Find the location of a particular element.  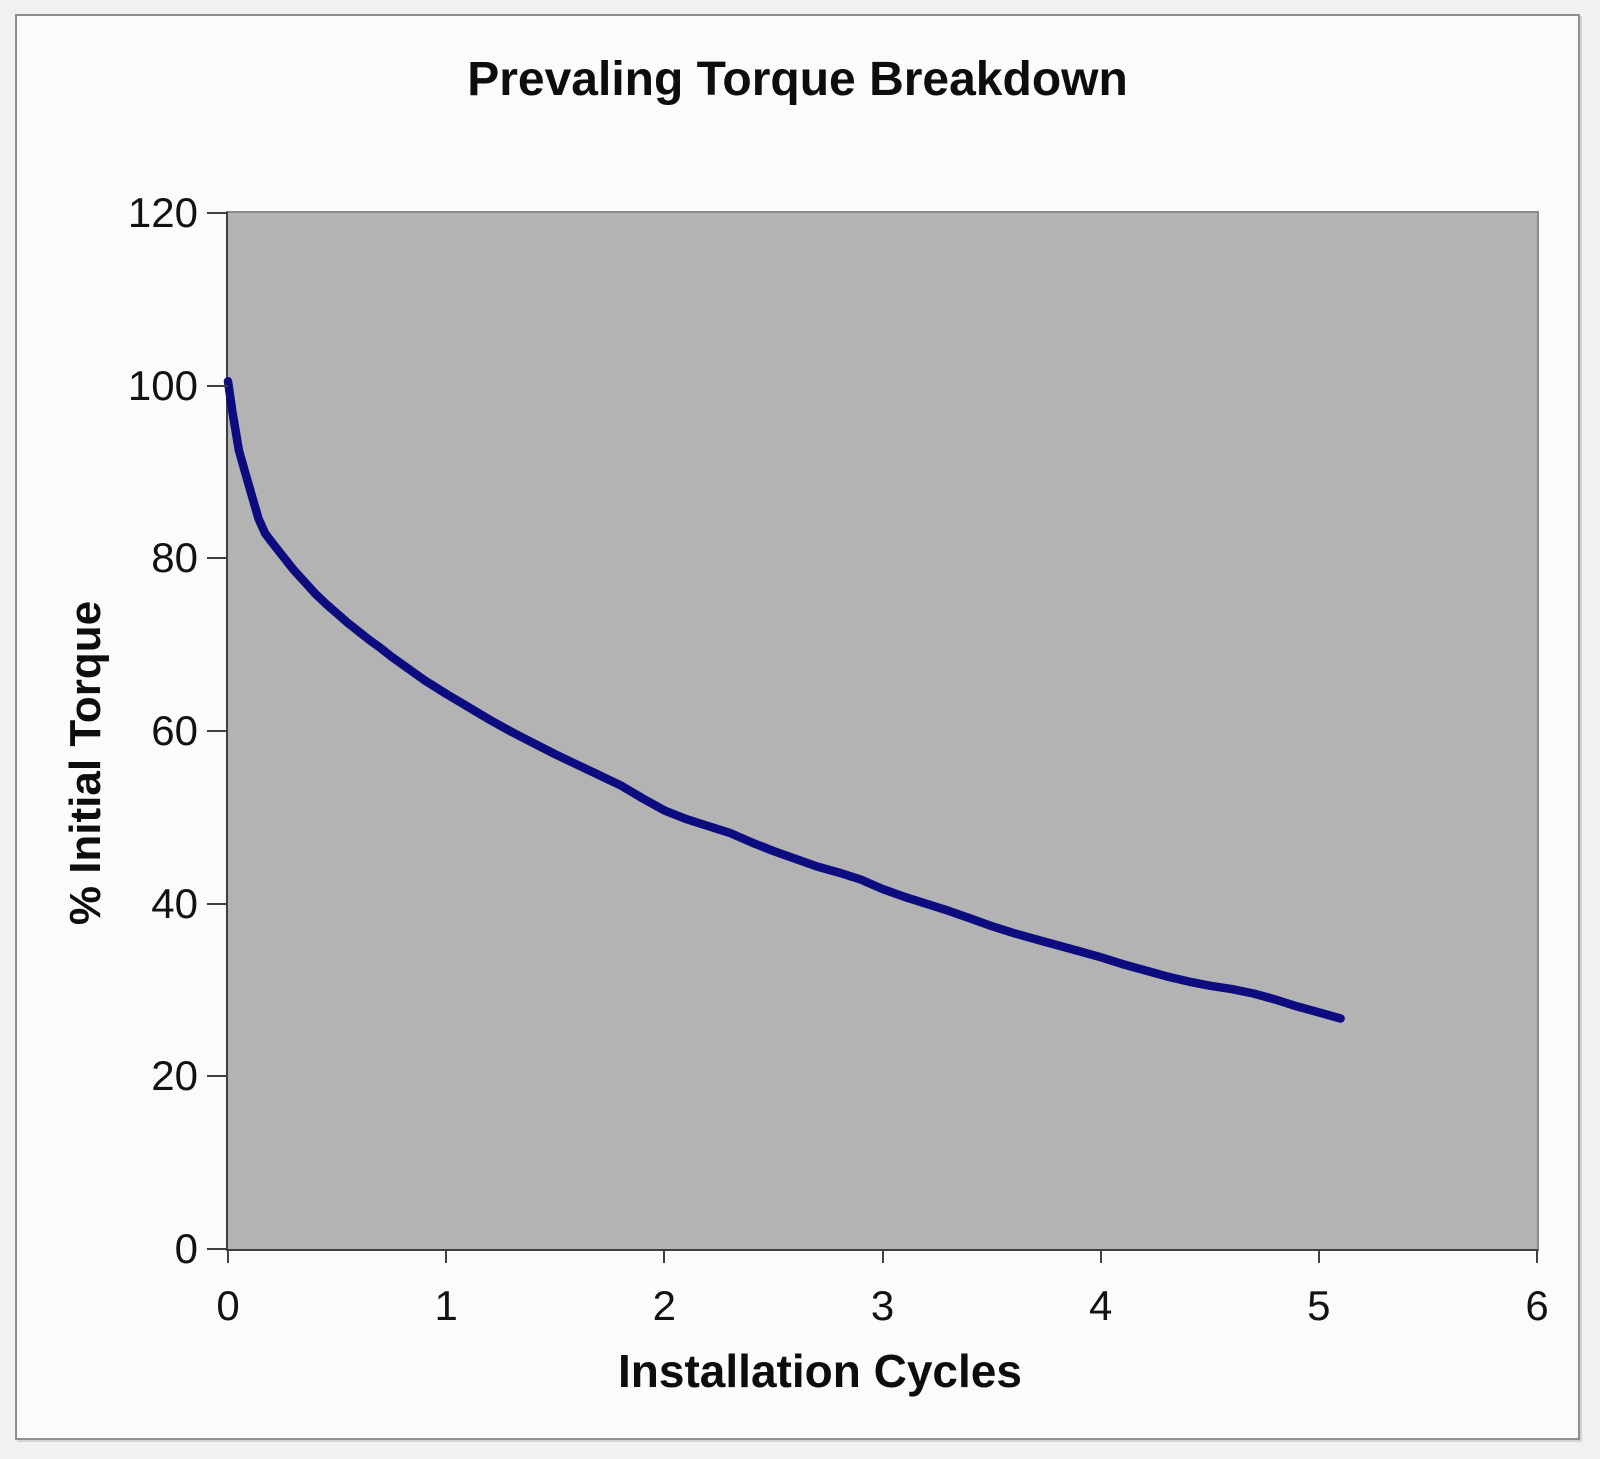

y-tick-label: 60 is located at coordinates (174, 730).